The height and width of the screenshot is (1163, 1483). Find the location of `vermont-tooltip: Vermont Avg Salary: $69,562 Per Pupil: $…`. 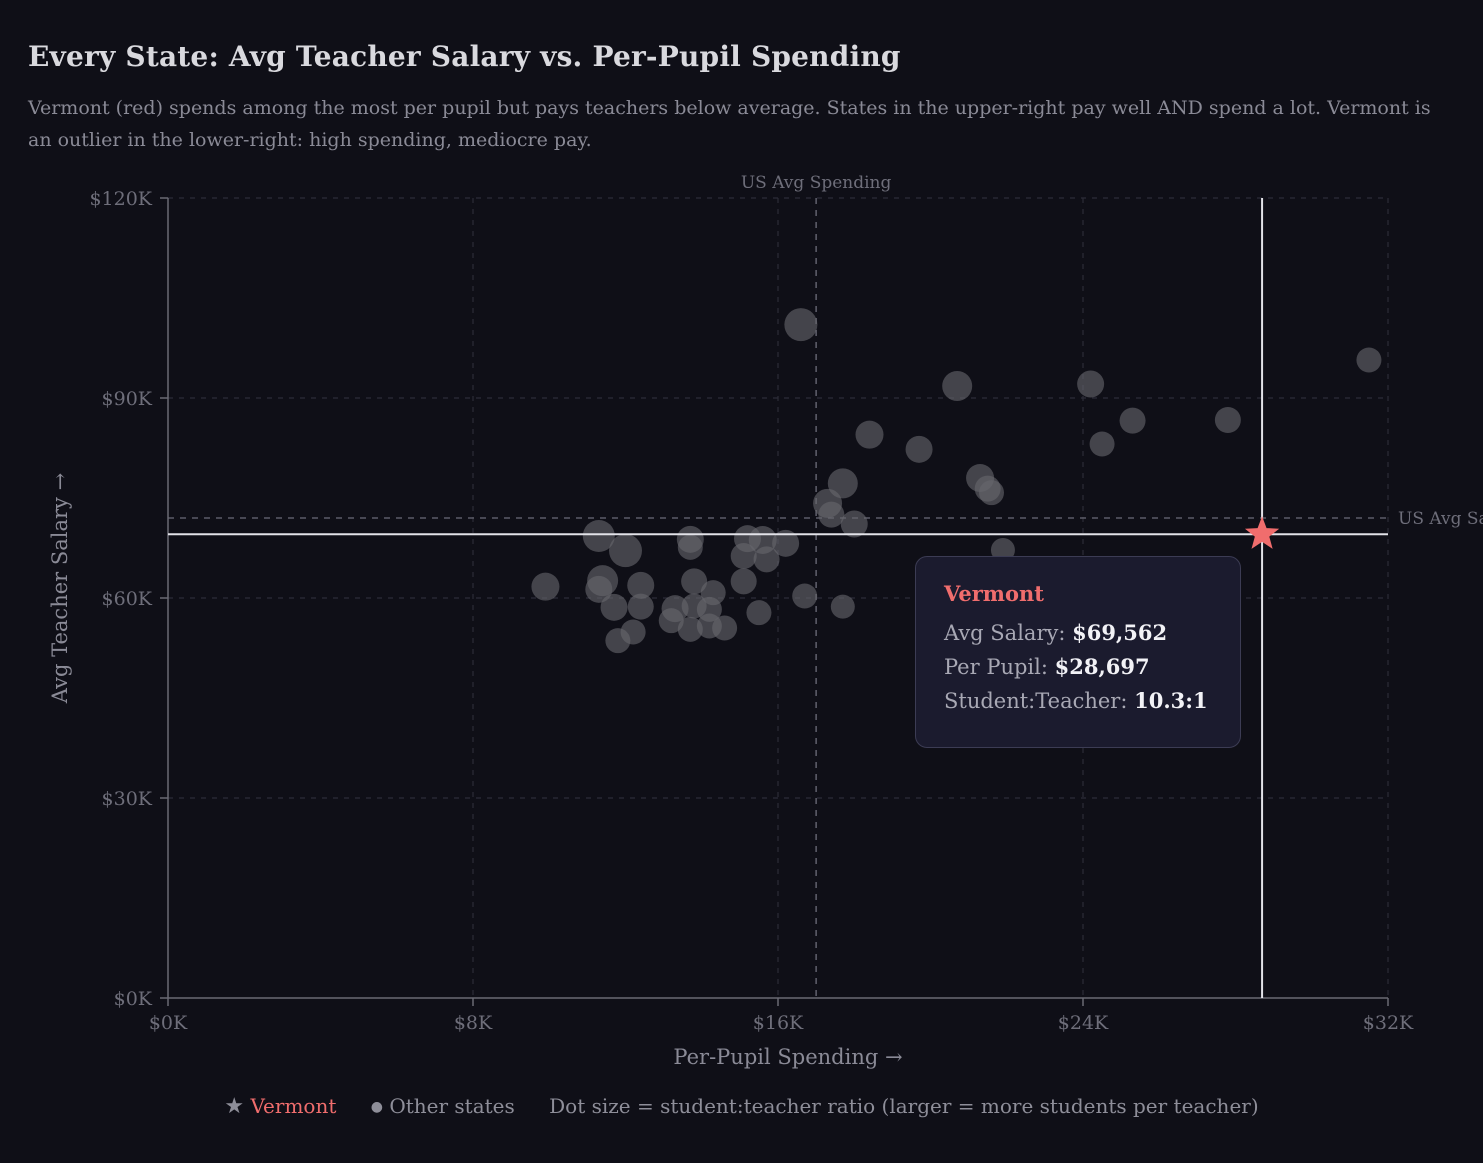

vermont-tooltip: Vermont Avg Salary: $69,562 Per Pupil: $… is located at coordinates (1078, 652).